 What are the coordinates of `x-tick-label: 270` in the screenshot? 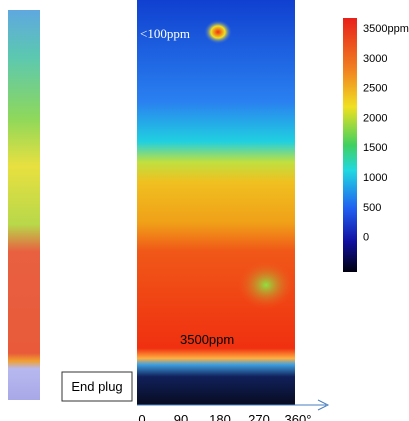 It's located at (259, 416).